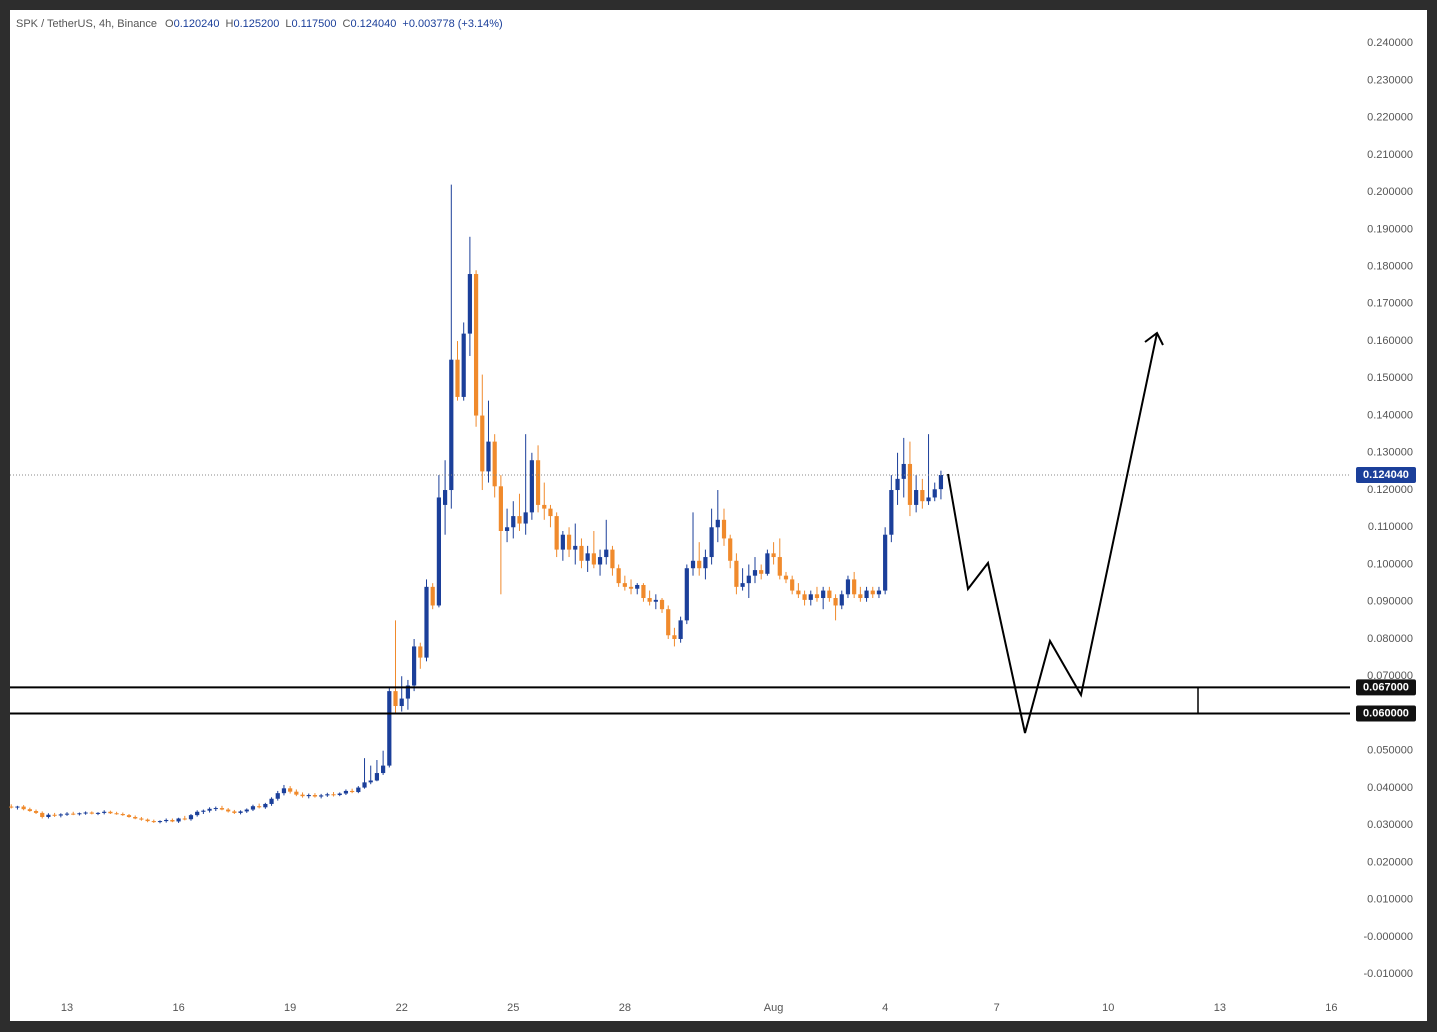  Describe the element at coordinates (625, 1008) in the screenshot. I see `x-tick-label: 28` at that location.